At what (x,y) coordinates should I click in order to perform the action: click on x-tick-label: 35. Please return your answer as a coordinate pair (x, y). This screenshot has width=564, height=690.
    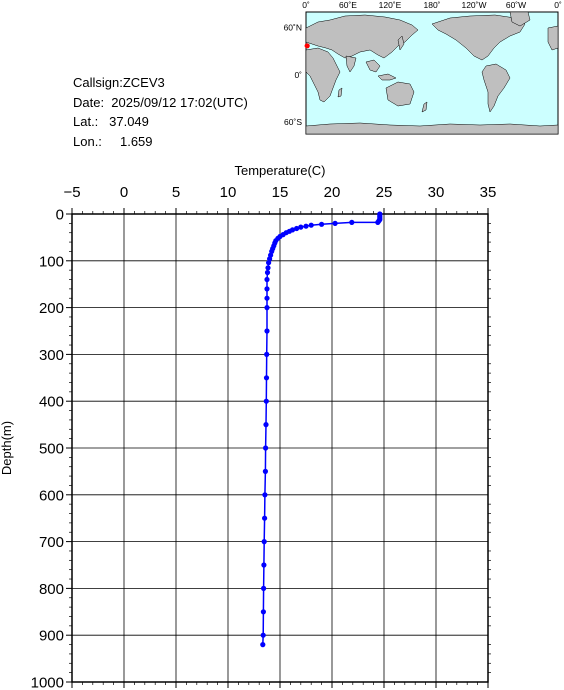
    Looking at the image, I should click on (488, 192).